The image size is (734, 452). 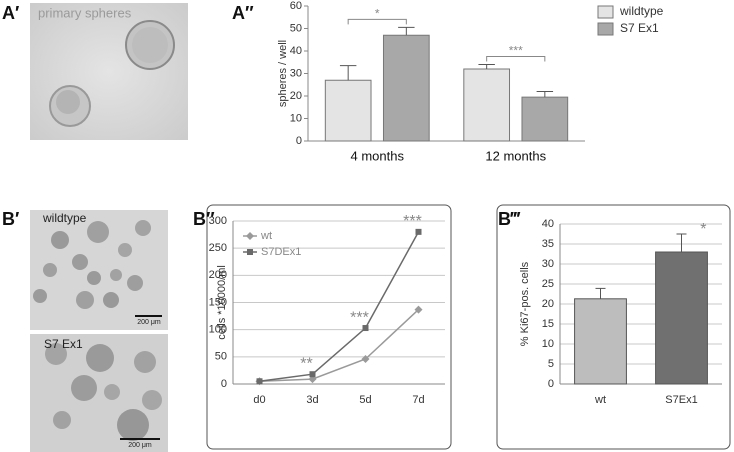 I want to click on x-tick-label: 4 months, so click(x=378, y=155).